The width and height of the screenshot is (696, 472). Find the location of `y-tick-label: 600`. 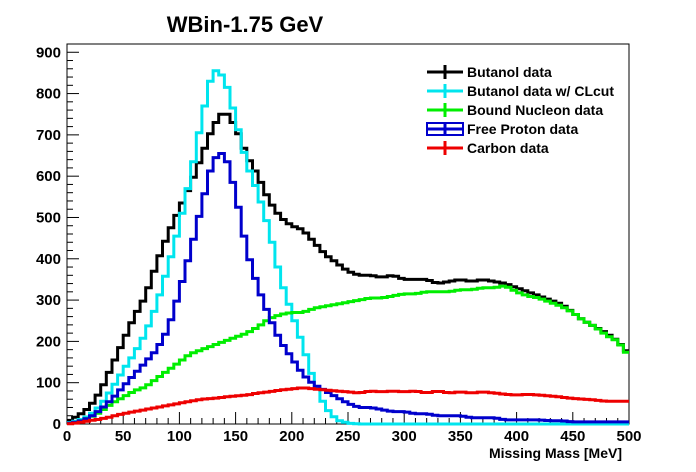

y-tick-label: 600 is located at coordinates (48, 176).